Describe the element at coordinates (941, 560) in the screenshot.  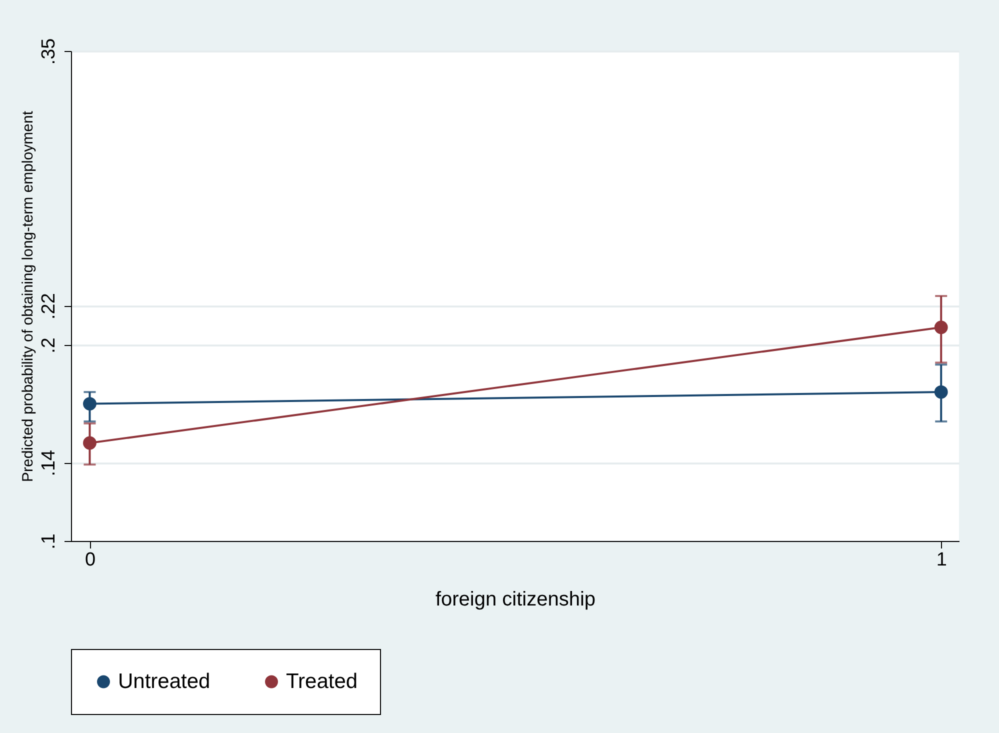
I see `x-tick-label: 1` at that location.